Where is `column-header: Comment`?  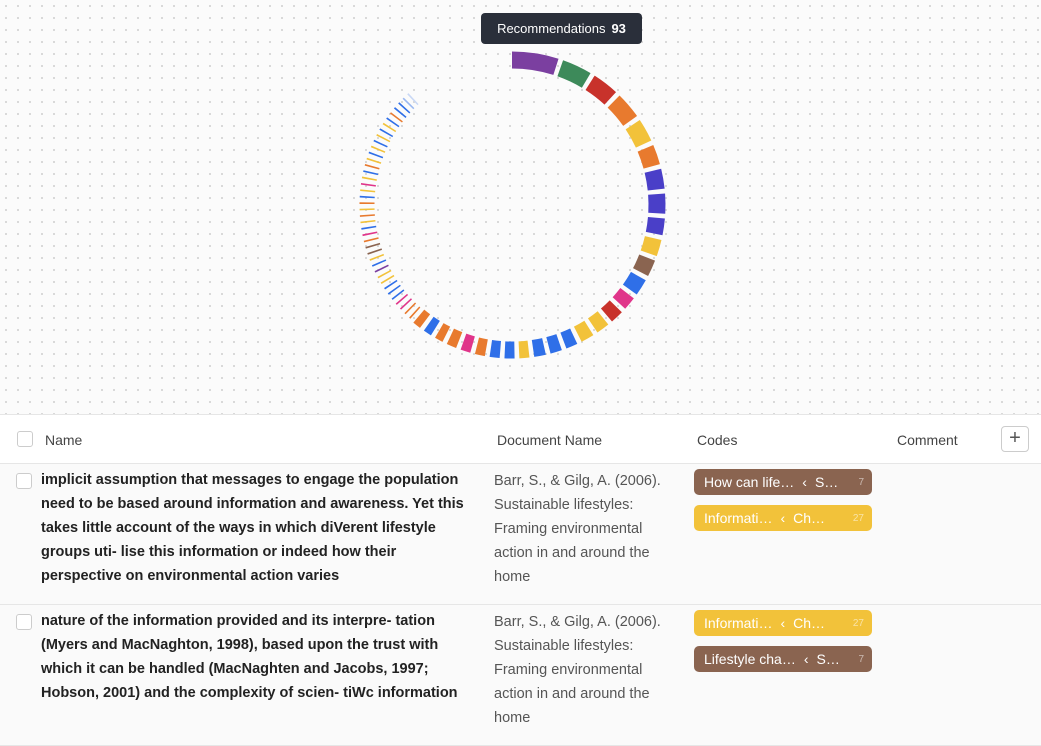 column-header: Comment is located at coordinates (927, 440).